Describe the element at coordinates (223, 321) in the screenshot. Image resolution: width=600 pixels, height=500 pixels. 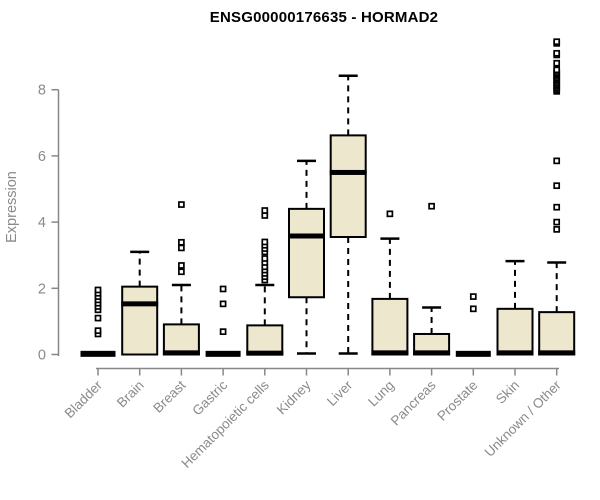
I see `box-gastric` at that location.